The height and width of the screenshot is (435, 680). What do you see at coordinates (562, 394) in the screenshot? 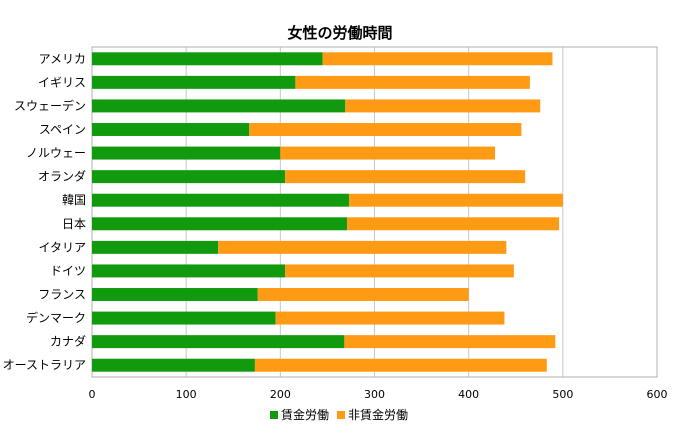
I see `x-tick-label: 500` at bounding box center [562, 394].